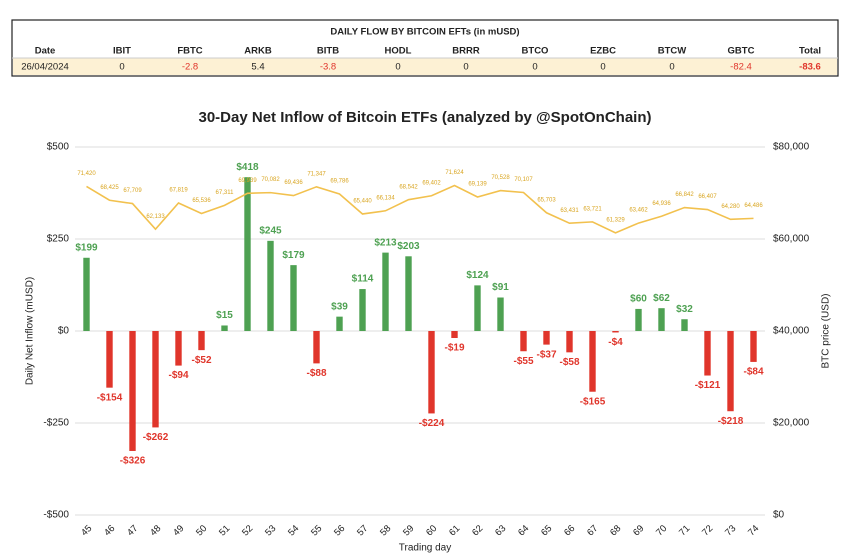 Image resolution: width=850 pixels, height=559 pixels. I want to click on y-axis-title: Daily Net Inflow (mUSD), so click(30, 331).